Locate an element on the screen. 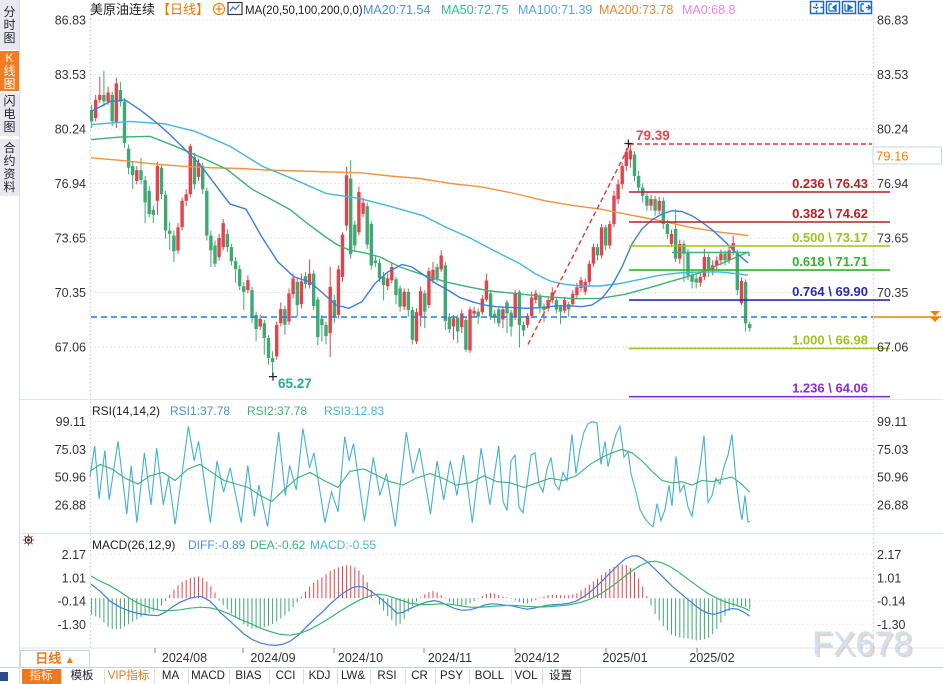 This screenshot has height=684, width=943. svg-text: 0.382 \ 74.62 is located at coordinates (830, 213).